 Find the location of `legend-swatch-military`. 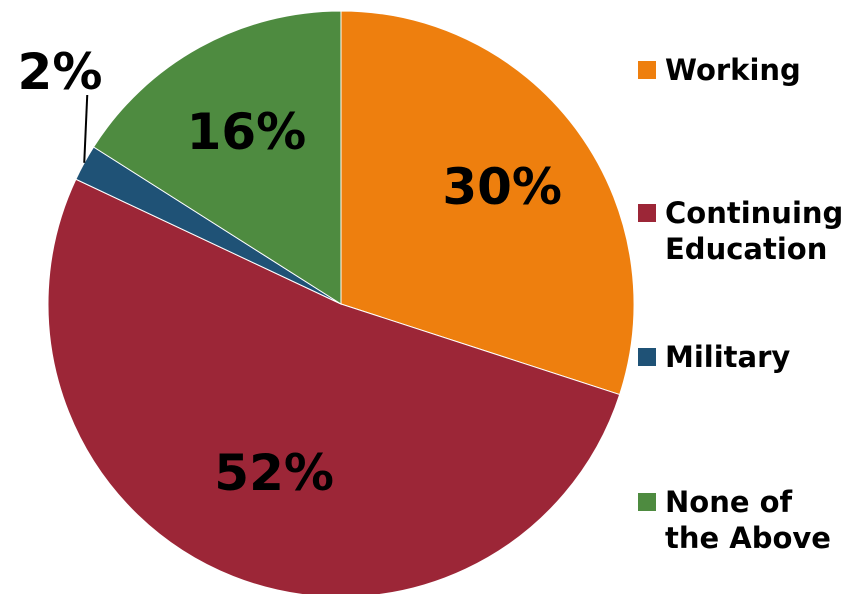

legend-swatch-military is located at coordinates (647, 357).